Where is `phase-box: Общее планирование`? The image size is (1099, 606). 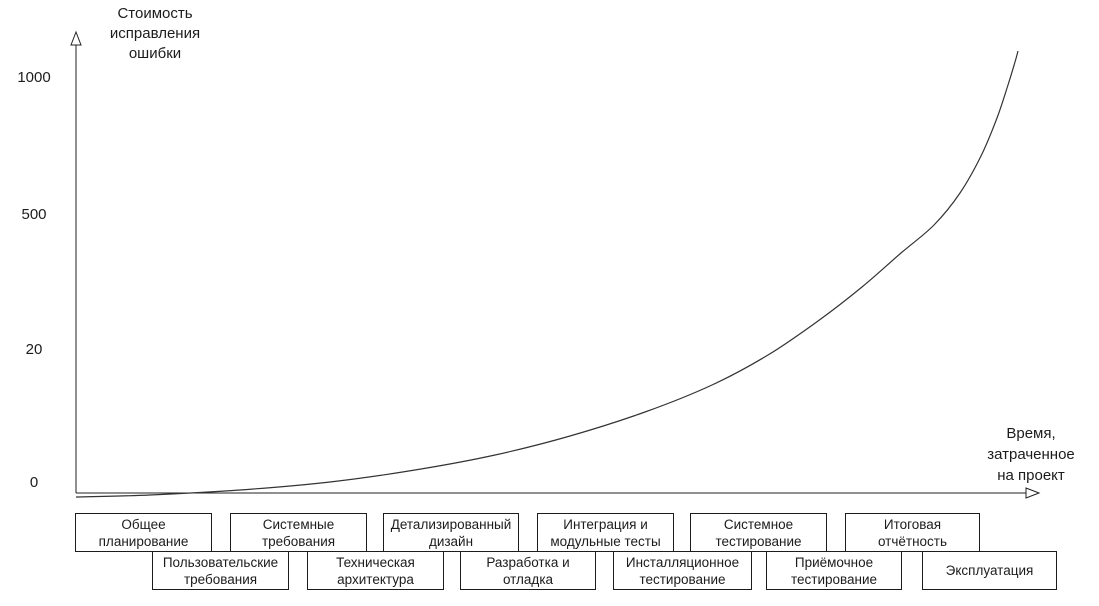 phase-box: Общее планирование is located at coordinates (143, 532).